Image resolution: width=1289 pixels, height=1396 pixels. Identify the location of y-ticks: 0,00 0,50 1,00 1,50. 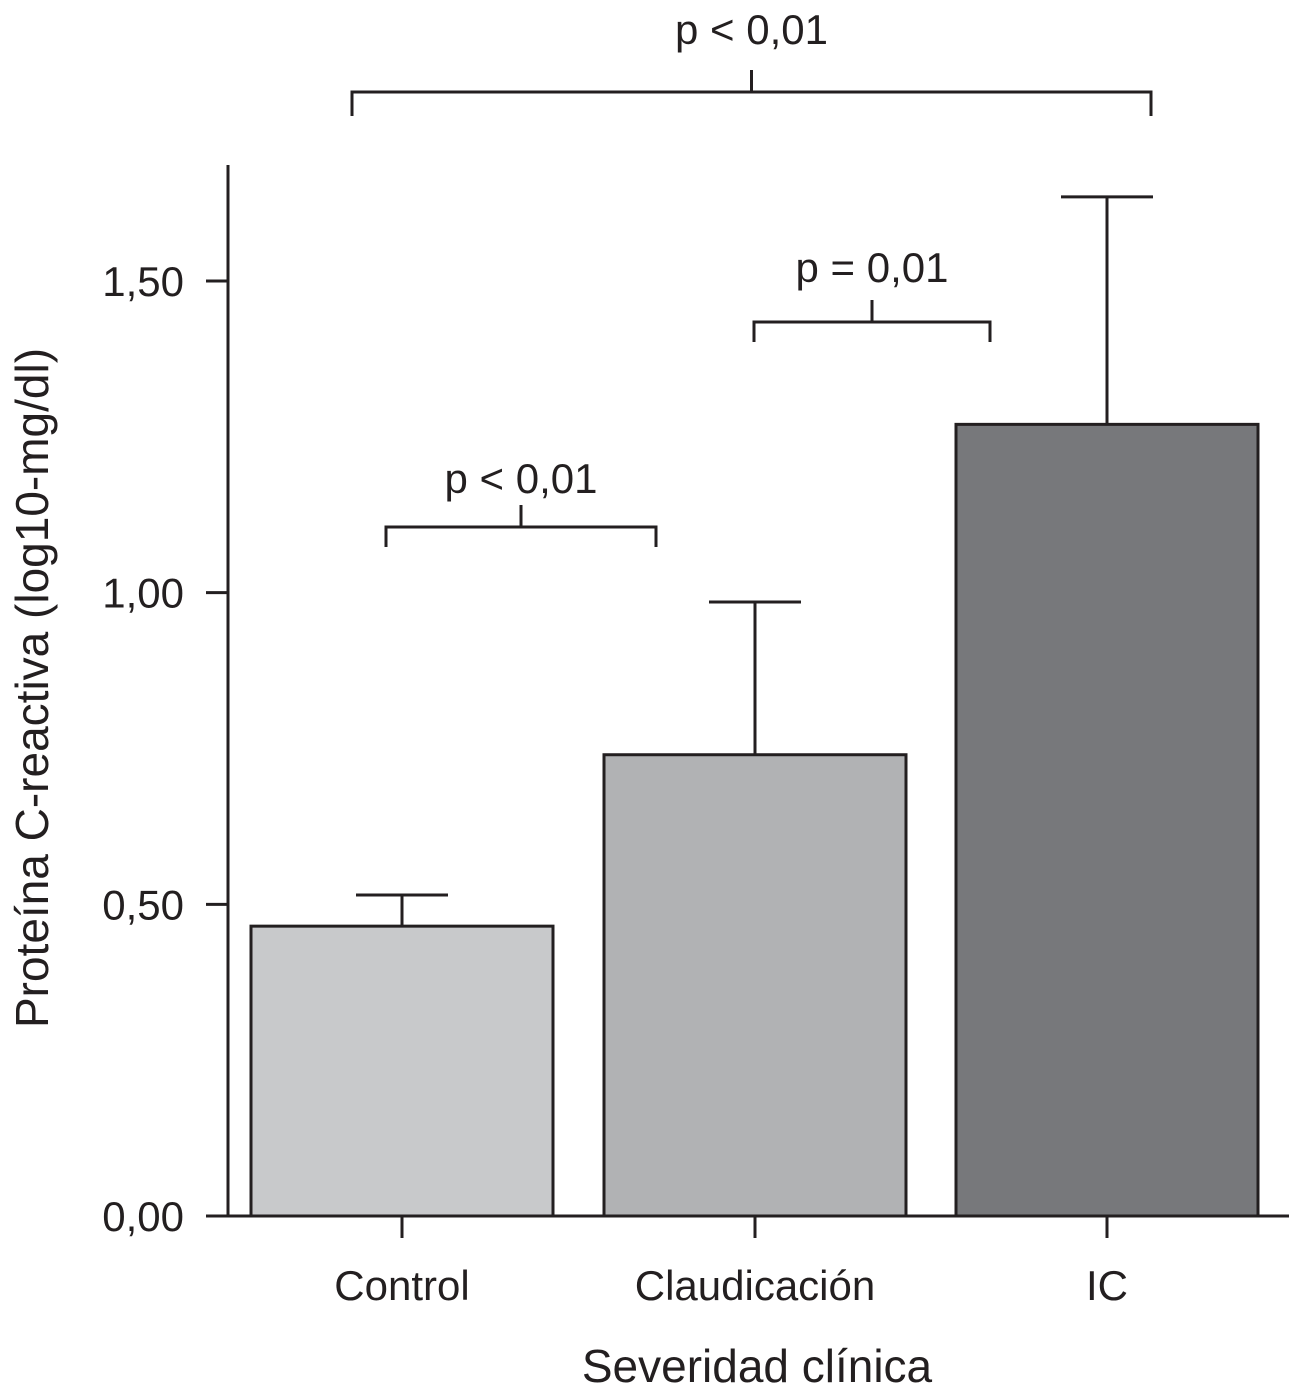
(165, 749).